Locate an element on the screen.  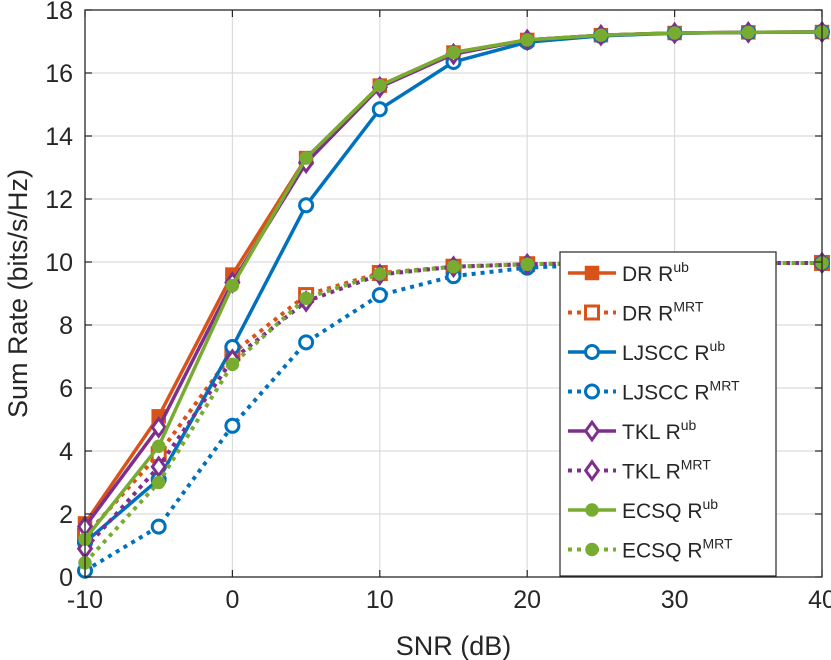
x-tick-label: 10 is located at coordinates (380, 600).